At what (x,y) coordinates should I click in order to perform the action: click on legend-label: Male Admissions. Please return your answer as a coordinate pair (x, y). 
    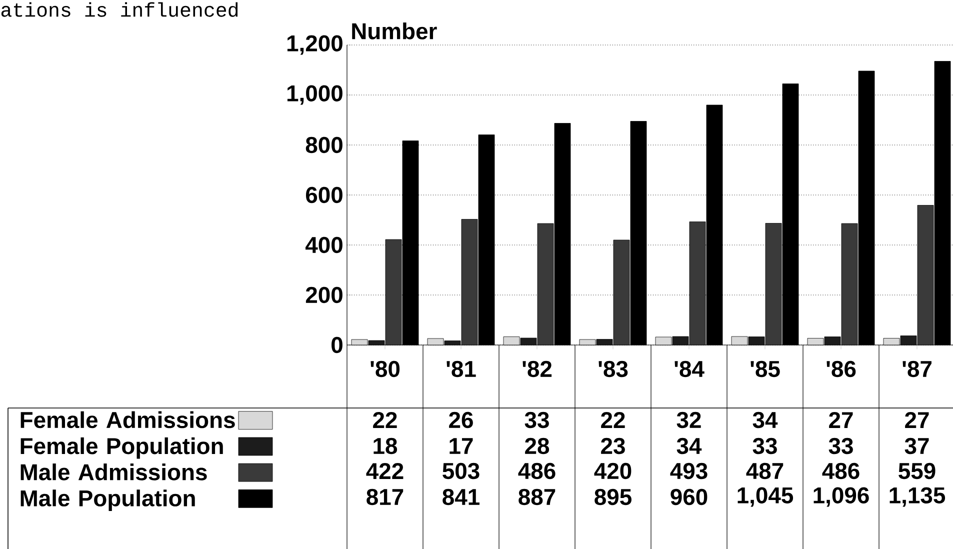
    Looking at the image, I should click on (113, 472).